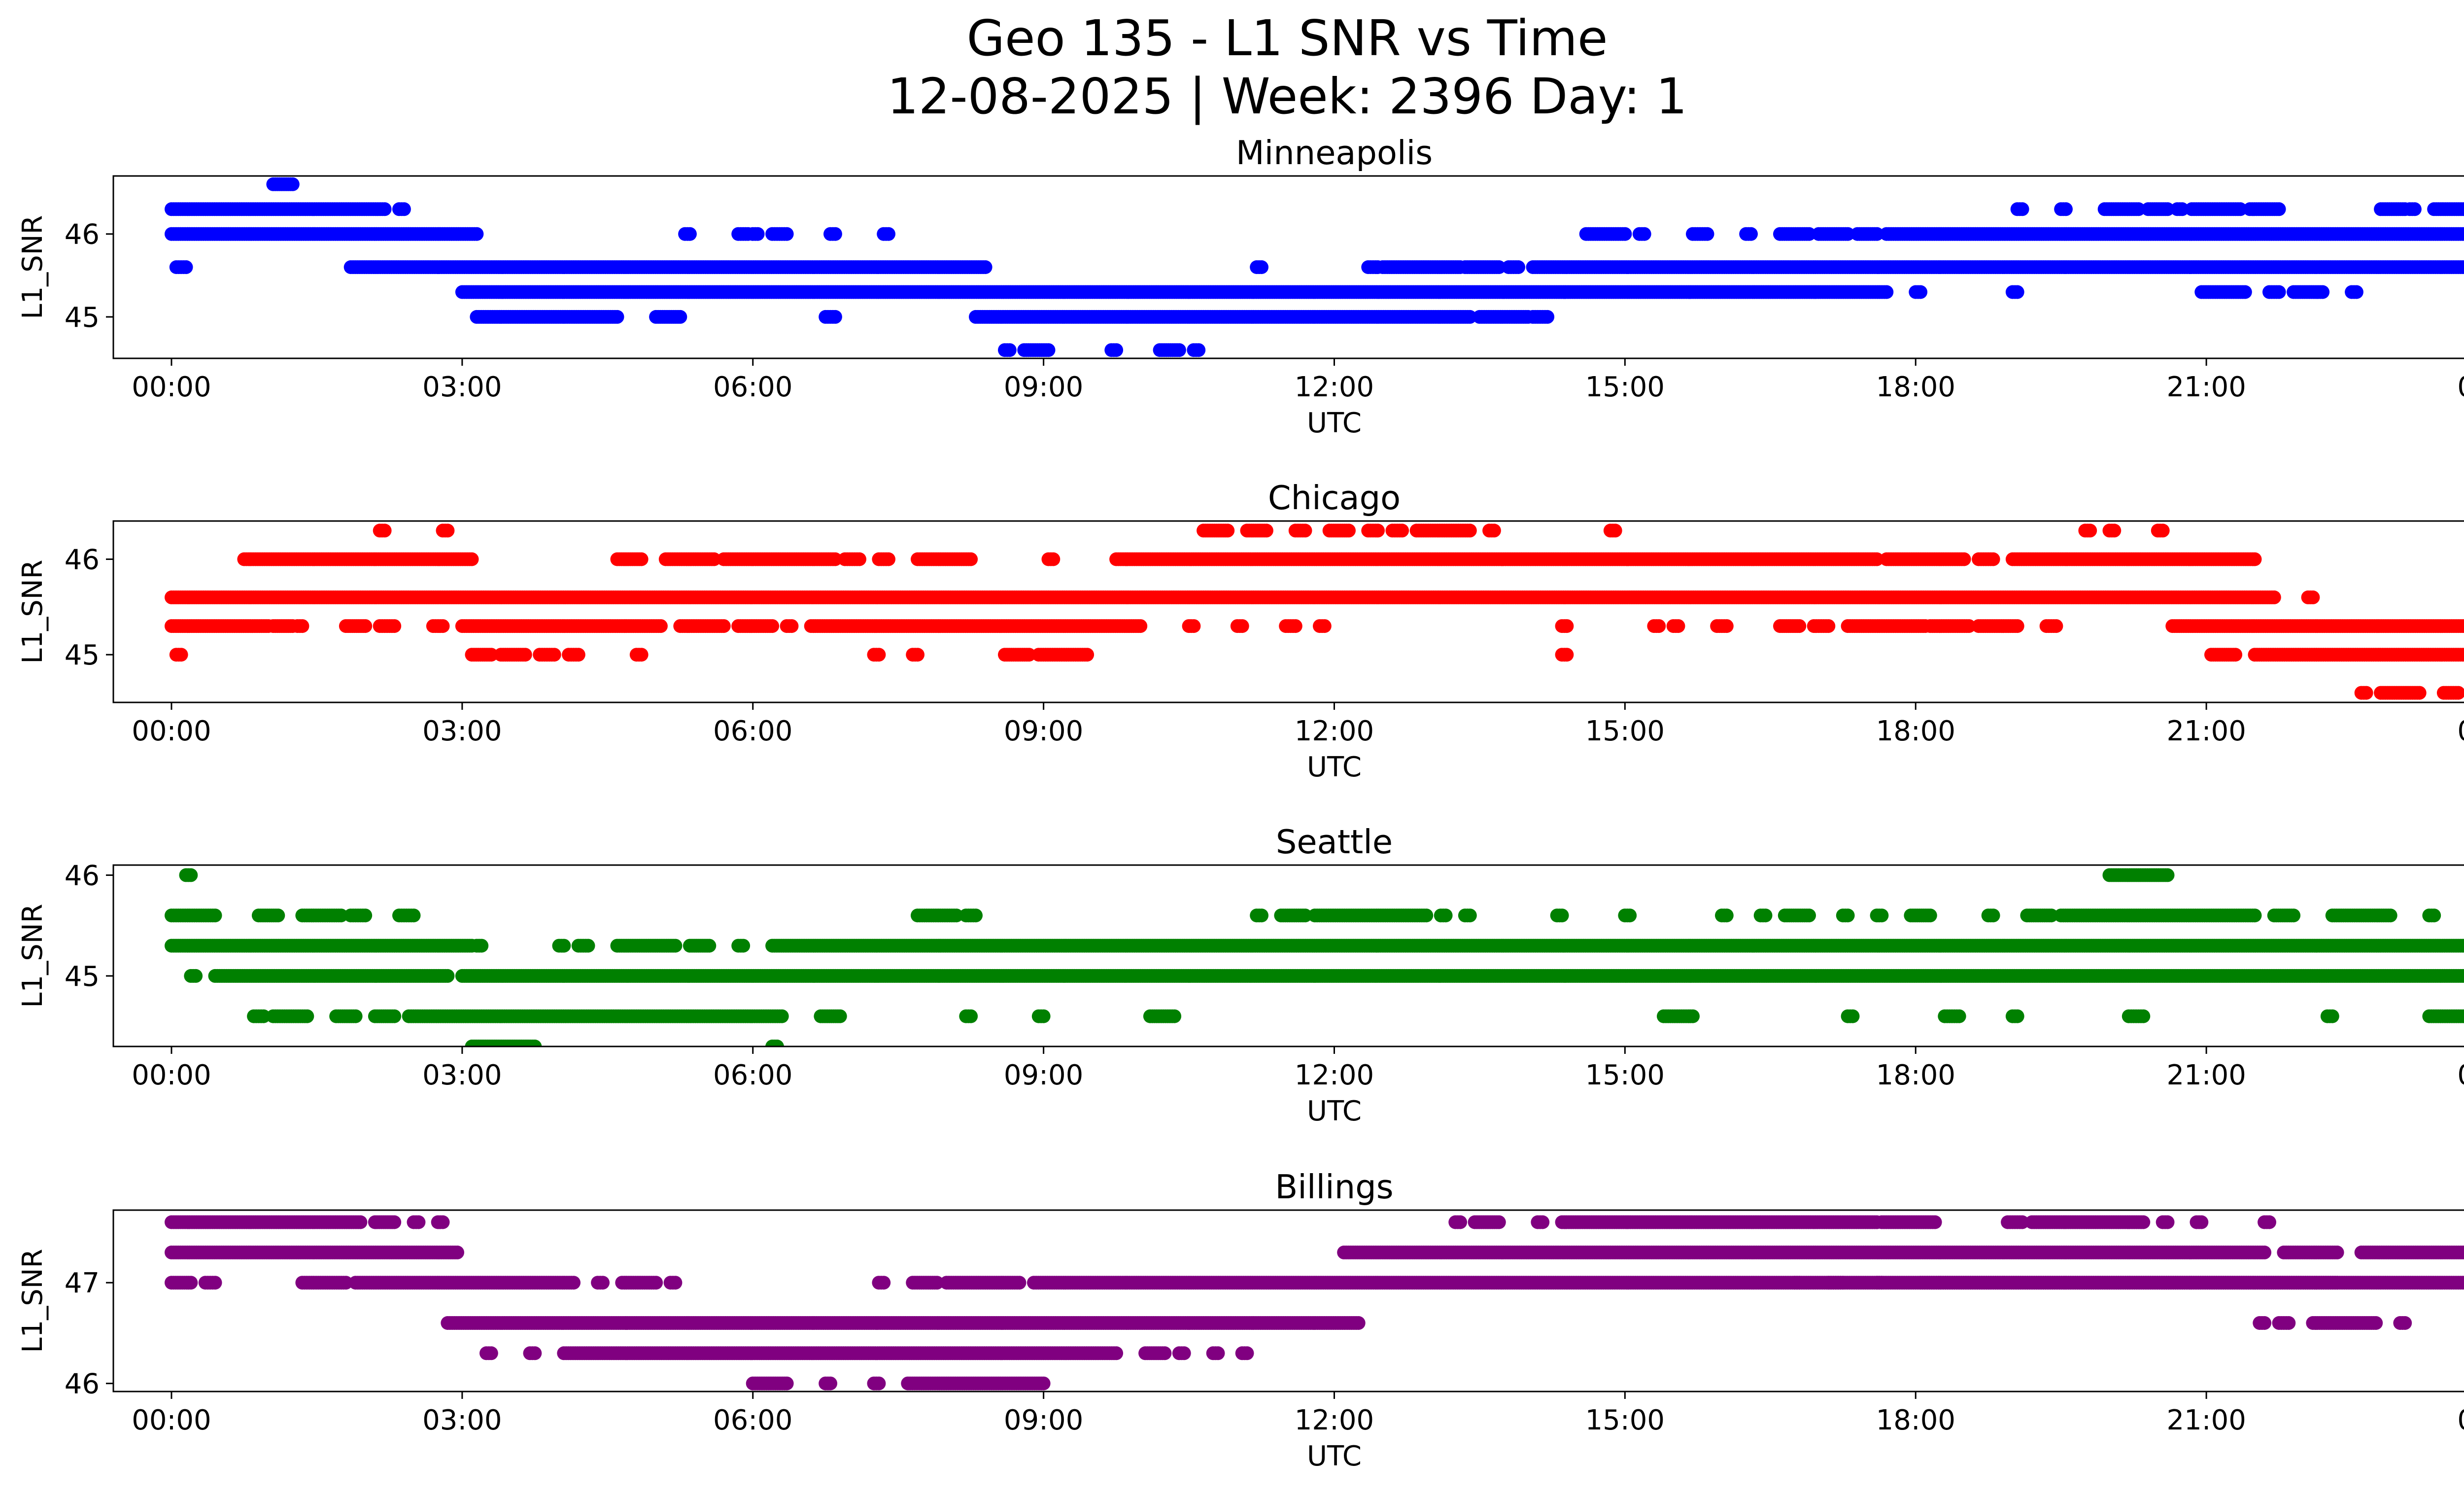 This screenshot has height=1497, width=2464. What do you see at coordinates (1314, 267) in the screenshot?
I see `scatter-series` at bounding box center [1314, 267].